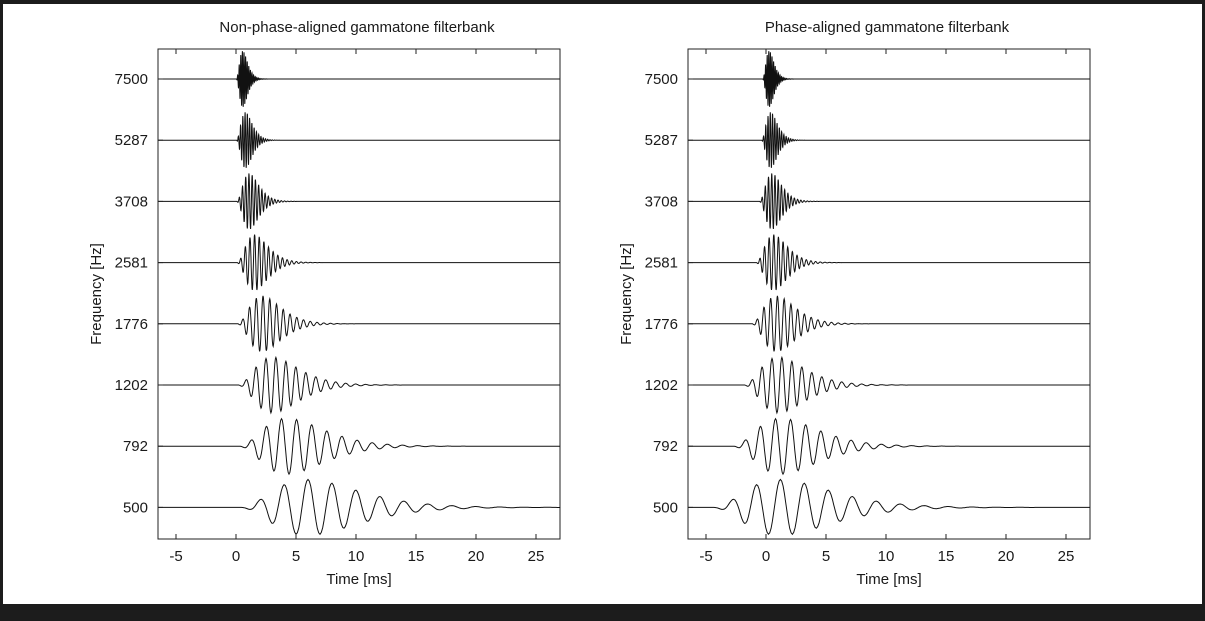  I want to click on x-axis-label-right: Time [ms], so click(888, 579).